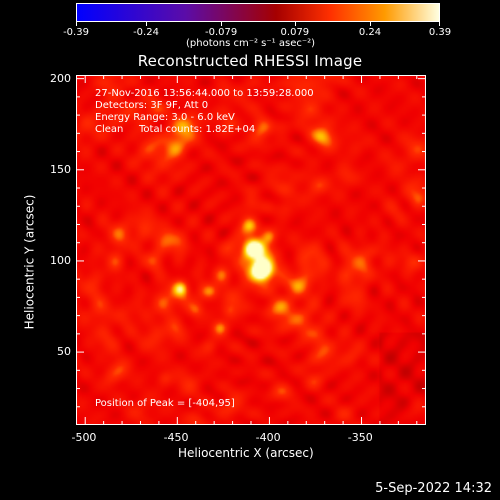  What do you see at coordinates (221, 32) in the screenshot?
I see `colorbar-tick-label: -0.079` at bounding box center [221, 32].